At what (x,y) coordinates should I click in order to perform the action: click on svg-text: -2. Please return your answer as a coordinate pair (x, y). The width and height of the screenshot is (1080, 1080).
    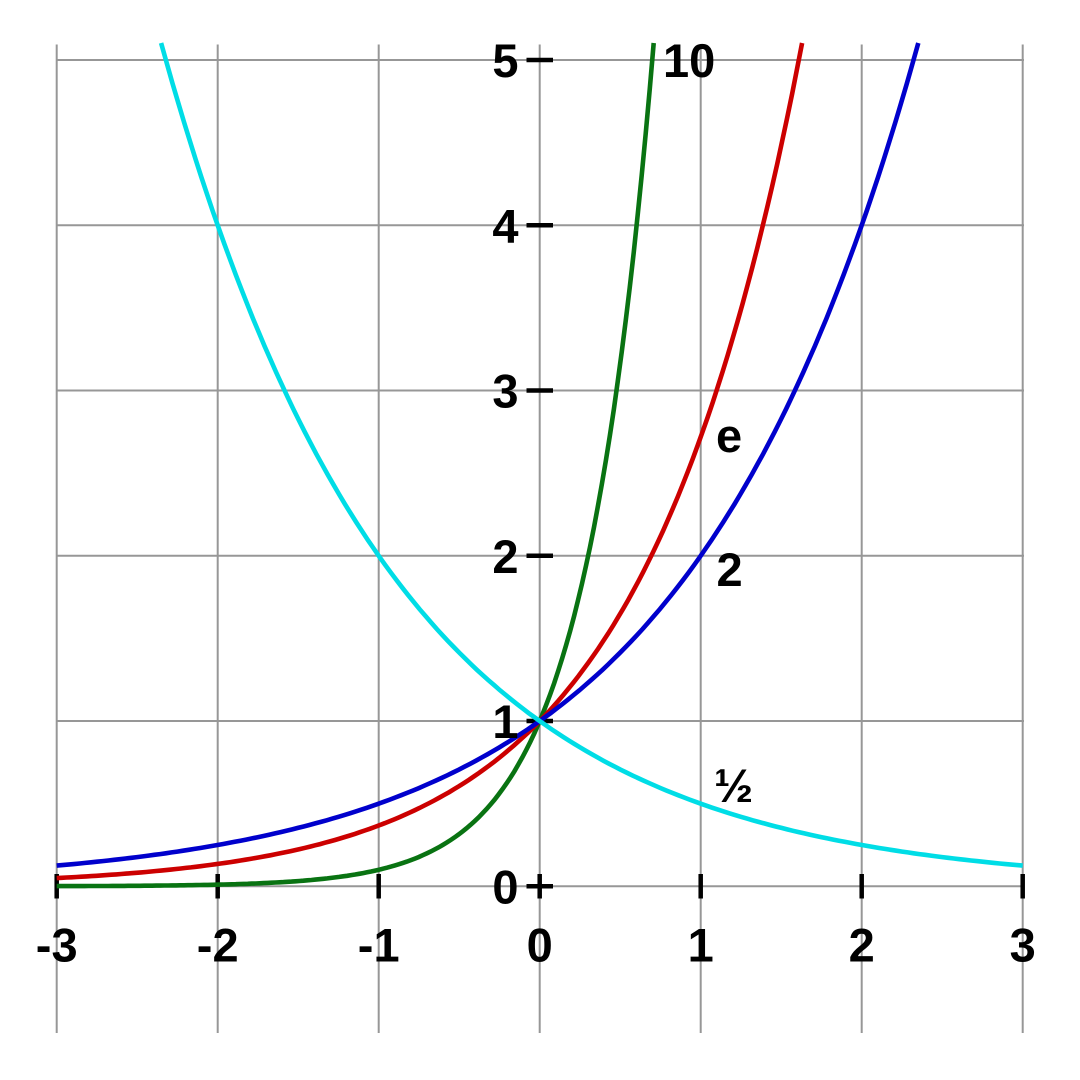
    Looking at the image, I should click on (218, 945).